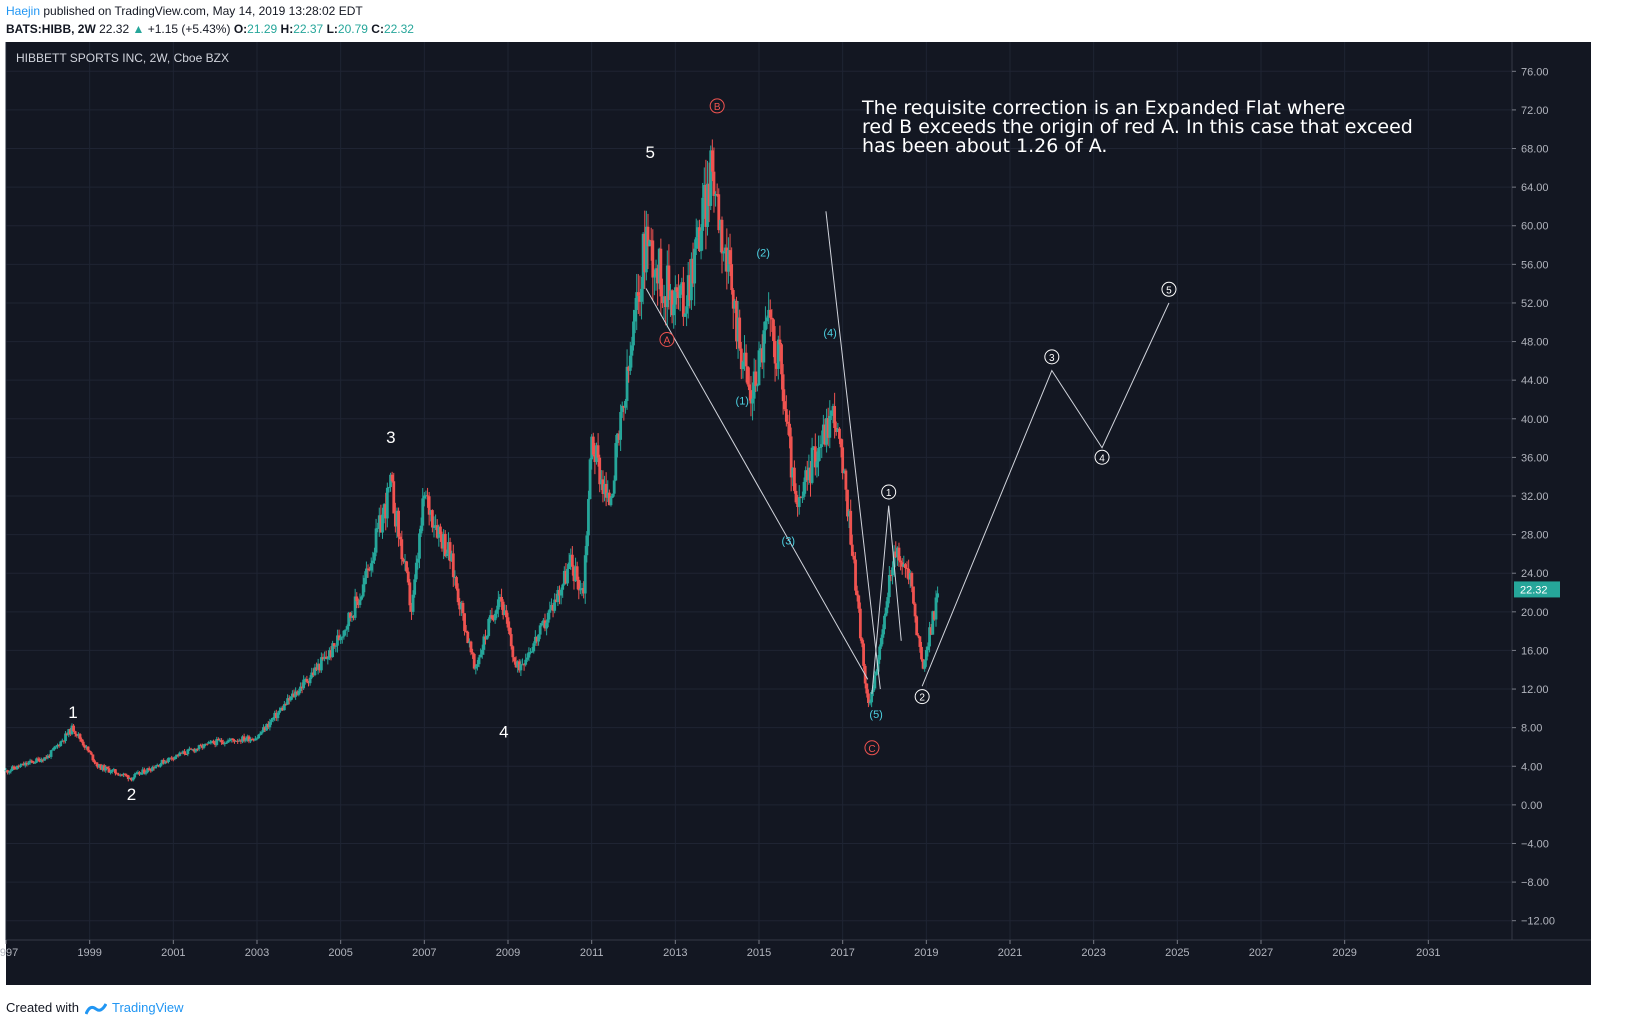  Describe the element at coordinates (1531, 767) in the screenshot. I see `y-tick-label: 4.00` at that location.